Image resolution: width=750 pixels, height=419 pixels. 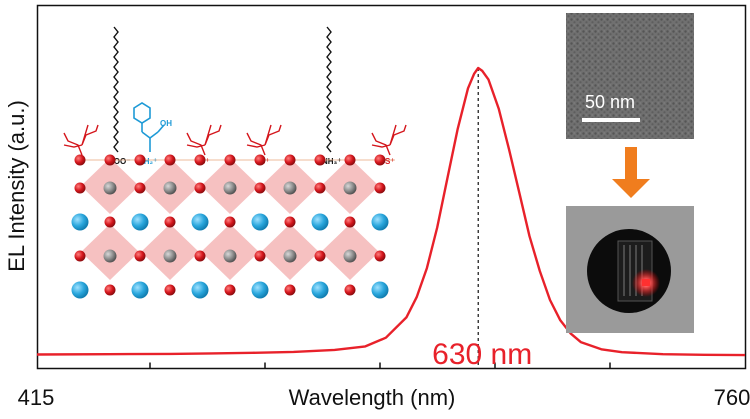 I want to click on ligand-label: COO⁻, so click(x=119, y=161).